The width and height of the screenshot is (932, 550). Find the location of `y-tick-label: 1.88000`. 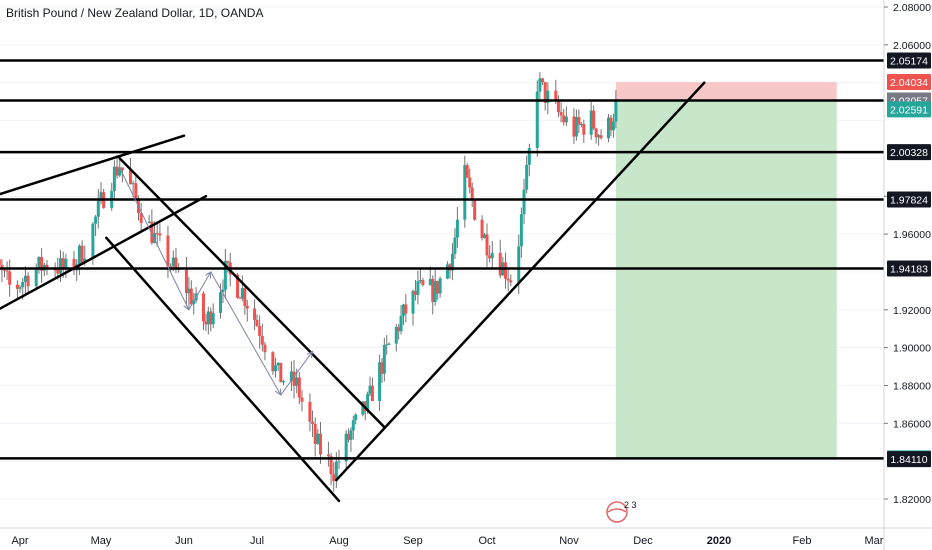

y-tick-label: 1.88000 is located at coordinates (912, 386).